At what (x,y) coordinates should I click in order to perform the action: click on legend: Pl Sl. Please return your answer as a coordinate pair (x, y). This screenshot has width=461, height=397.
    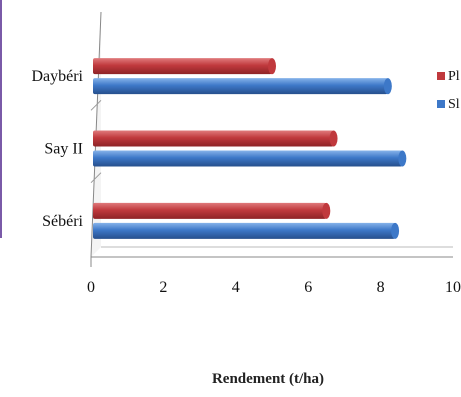
    Looking at the image, I should click on (448, 90).